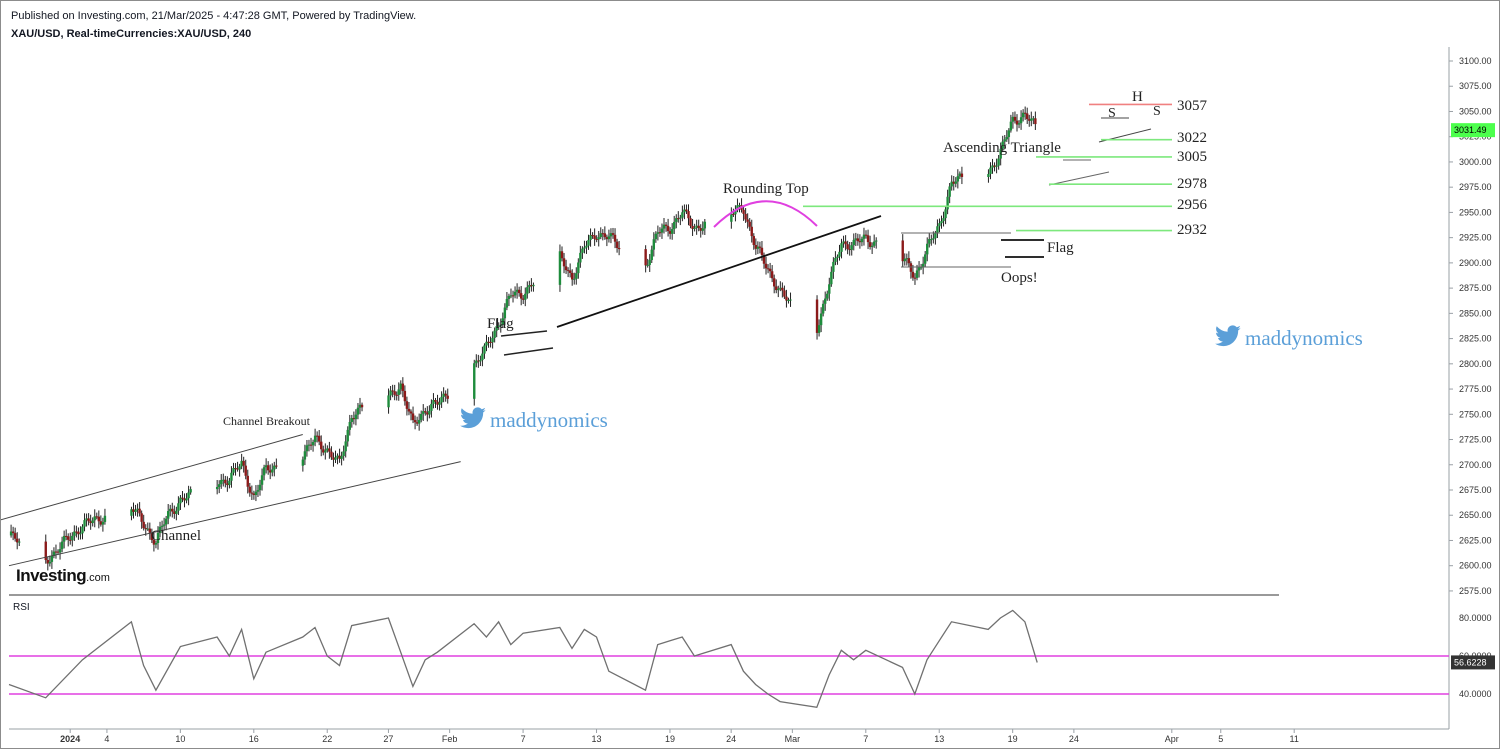  I want to click on level-label-3022: 3022, so click(1192, 138).